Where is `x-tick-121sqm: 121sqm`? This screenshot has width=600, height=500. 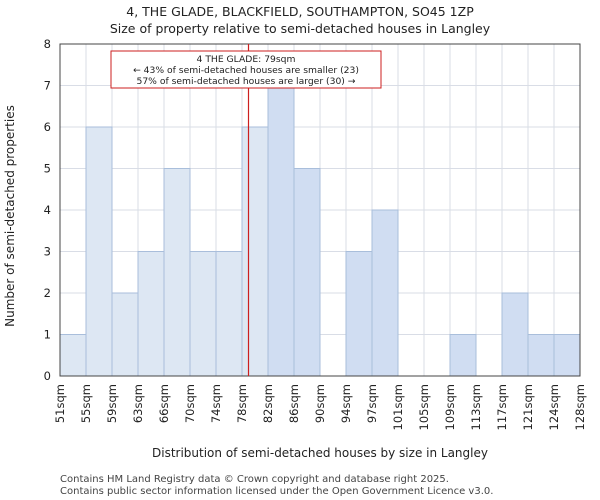
x-tick-121sqm: 121sqm is located at coordinates (528, 407).